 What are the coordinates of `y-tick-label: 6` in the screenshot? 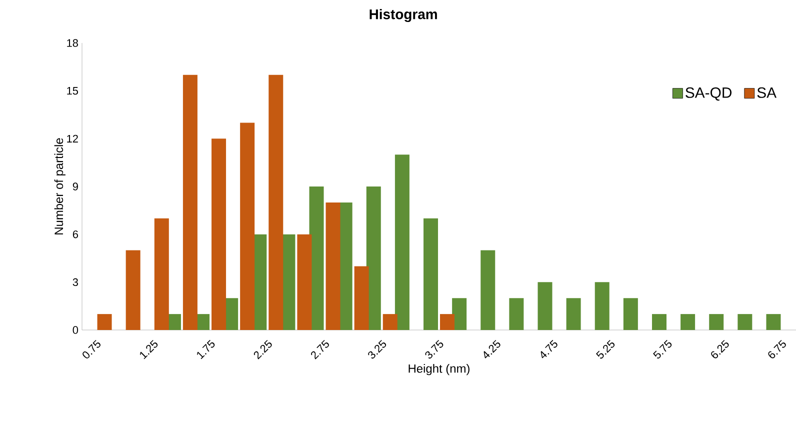 It's located at (75, 234).